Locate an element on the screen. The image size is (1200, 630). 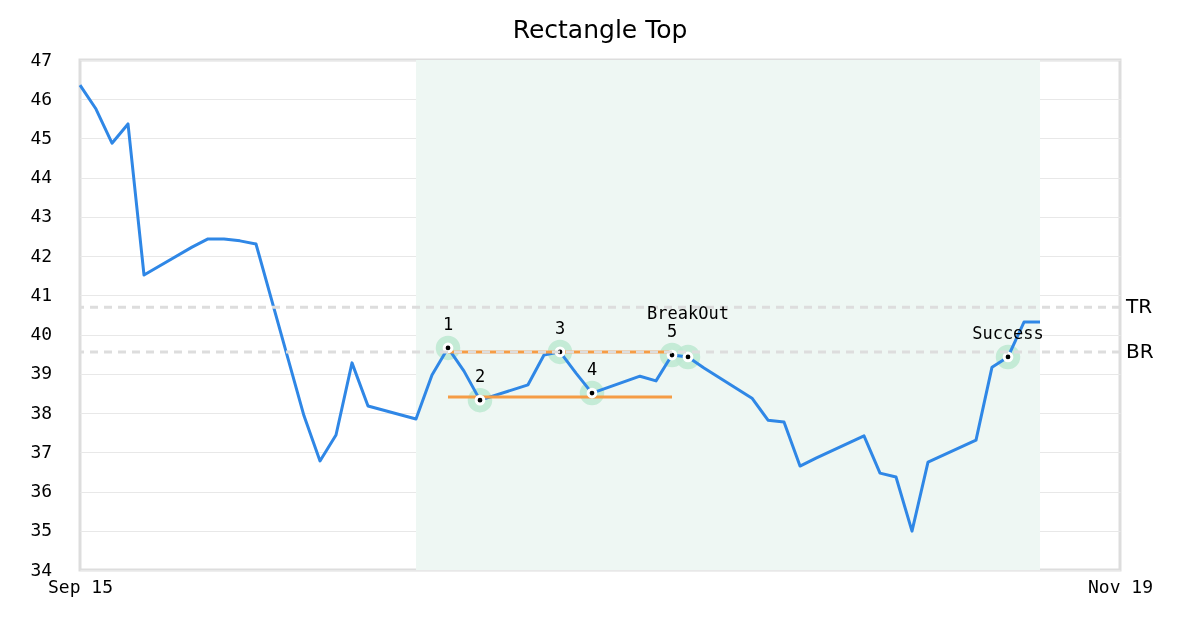
annotation: BreakOut is located at coordinates (688, 312).